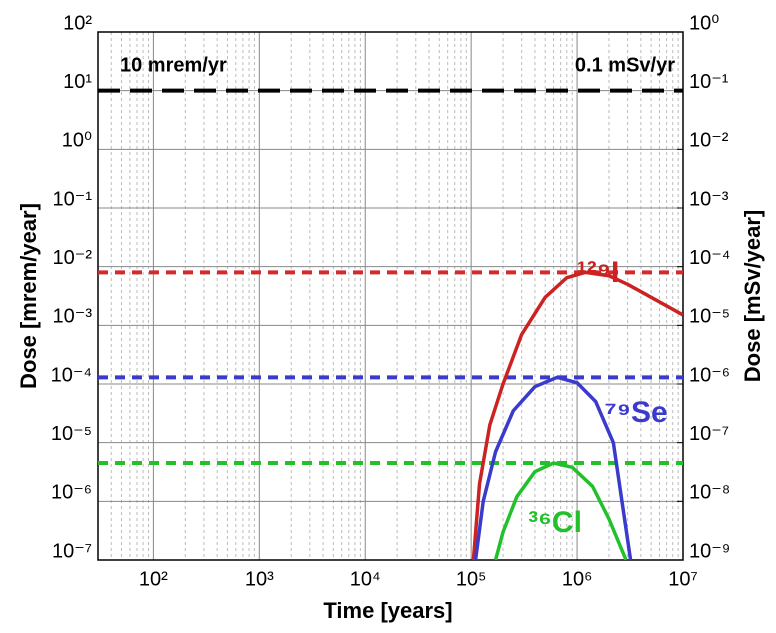  What do you see at coordinates (73, 199) in the screenshot?
I see `y-tick-label: 10⁻¹` at bounding box center [73, 199].